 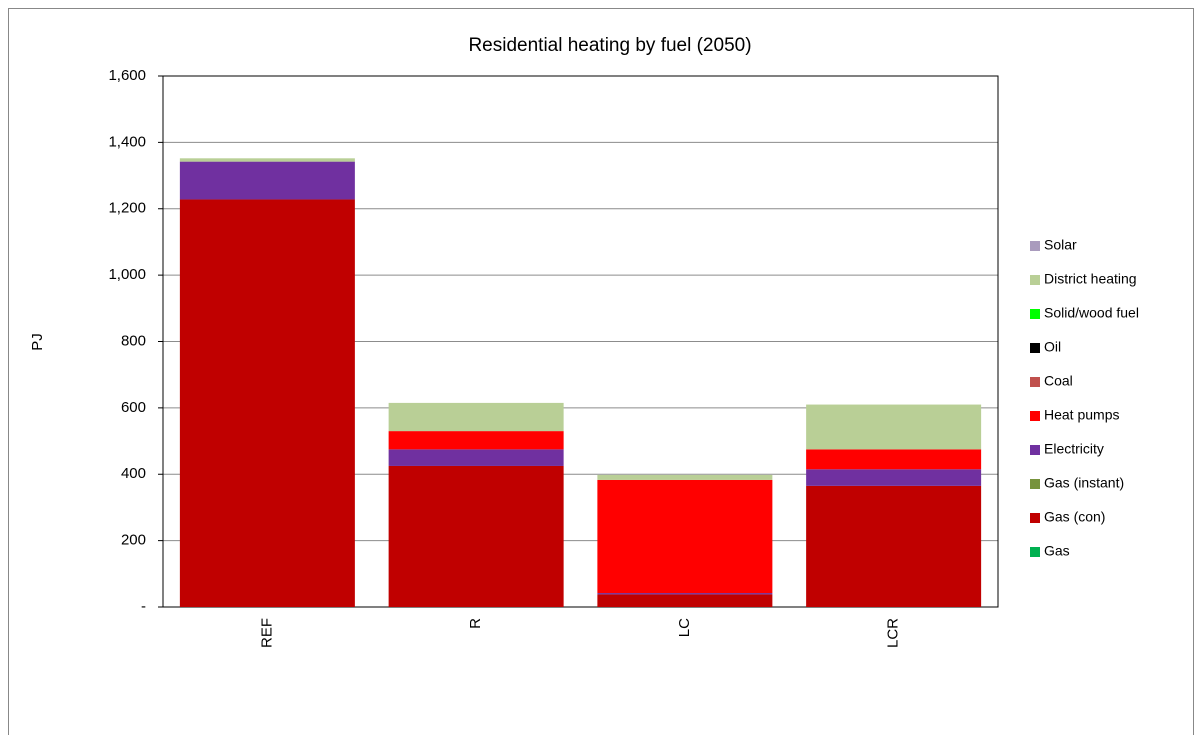 What do you see at coordinates (609, 45) in the screenshot?
I see `chart-title: Residential heating by fuel (2050)` at bounding box center [609, 45].